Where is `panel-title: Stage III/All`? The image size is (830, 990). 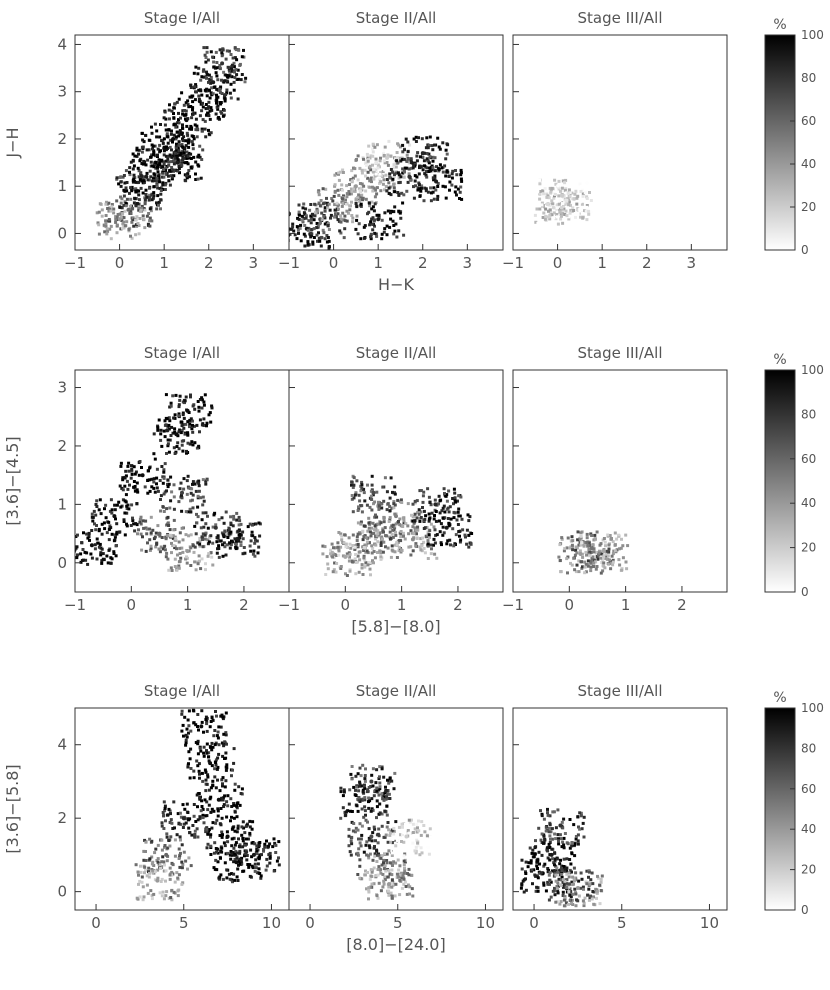 panel-title: Stage III/All is located at coordinates (619, 18).